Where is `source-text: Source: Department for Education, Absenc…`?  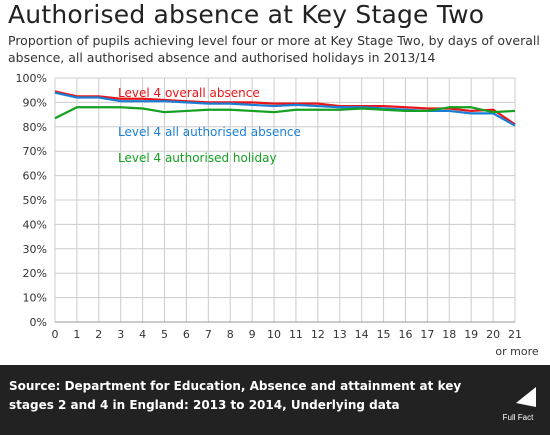
source-text: Source: Department for Education, Absenc… is located at coordinates (235, 395).